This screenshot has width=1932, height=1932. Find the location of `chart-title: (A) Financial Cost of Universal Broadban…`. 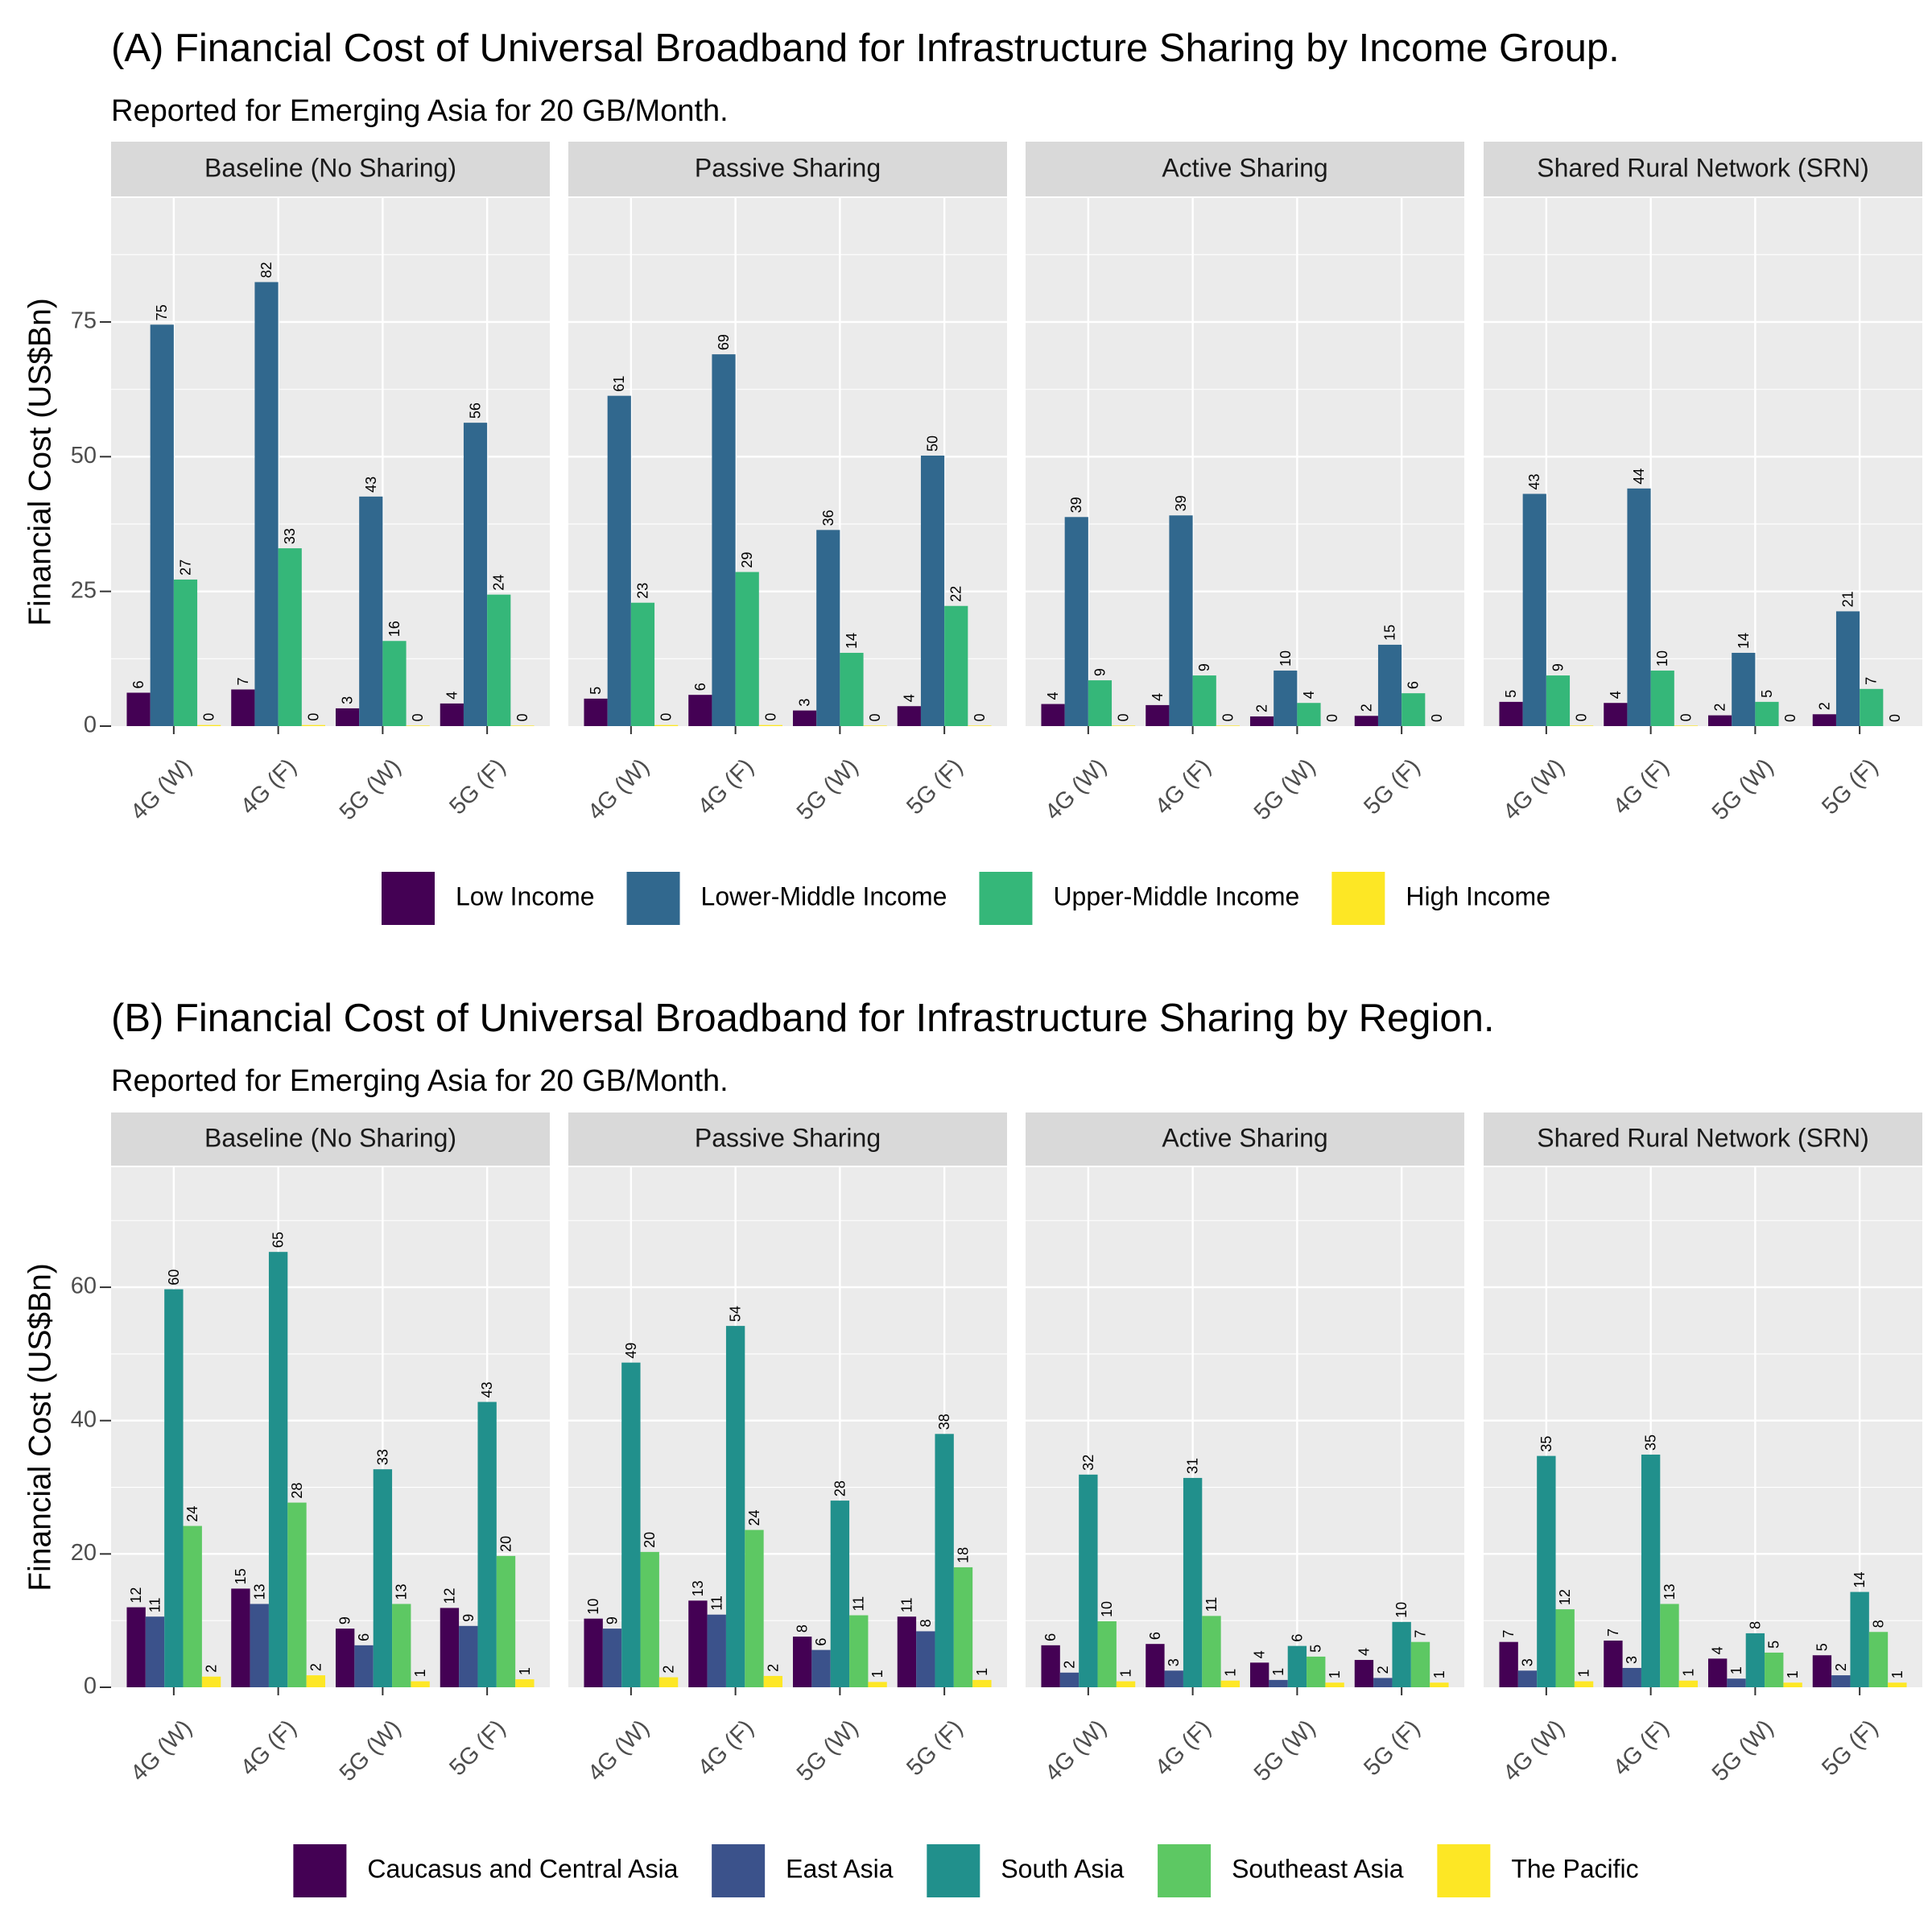

chart-title: (A) Financial Cost of Universal Broadban… is located at coordinates (865, 48).